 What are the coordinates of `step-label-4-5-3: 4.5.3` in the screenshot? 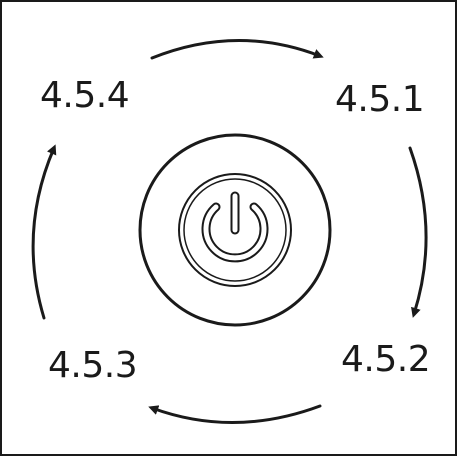 It's located at (93, 365).